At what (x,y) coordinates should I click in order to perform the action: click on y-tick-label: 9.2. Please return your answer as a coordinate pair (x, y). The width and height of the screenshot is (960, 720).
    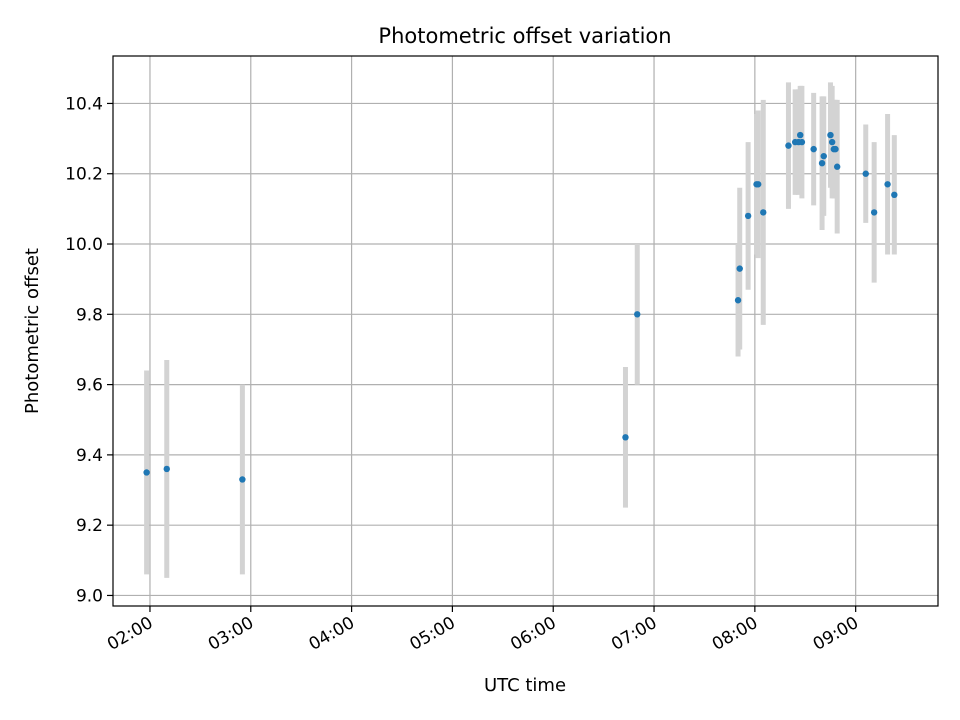
    Looking at the image, I should click on (89, 526).